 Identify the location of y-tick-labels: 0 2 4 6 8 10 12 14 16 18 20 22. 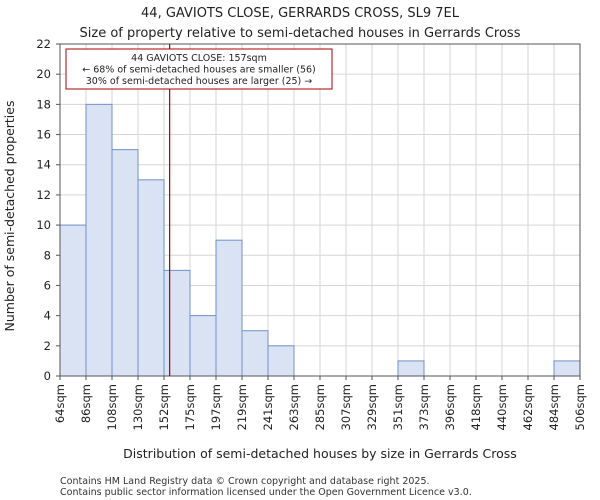
(48, 210).